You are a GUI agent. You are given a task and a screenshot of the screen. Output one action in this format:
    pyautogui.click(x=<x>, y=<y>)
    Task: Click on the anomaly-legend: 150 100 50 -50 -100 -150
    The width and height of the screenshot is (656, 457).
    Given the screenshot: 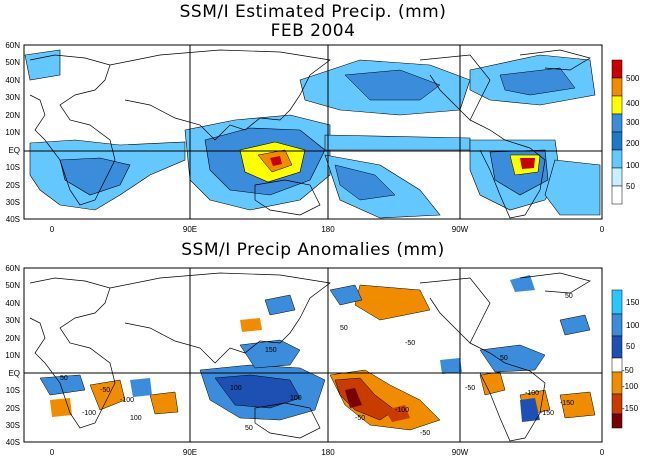 What is the action you would take?
    pyautogui.click(x=625, y=359)
    